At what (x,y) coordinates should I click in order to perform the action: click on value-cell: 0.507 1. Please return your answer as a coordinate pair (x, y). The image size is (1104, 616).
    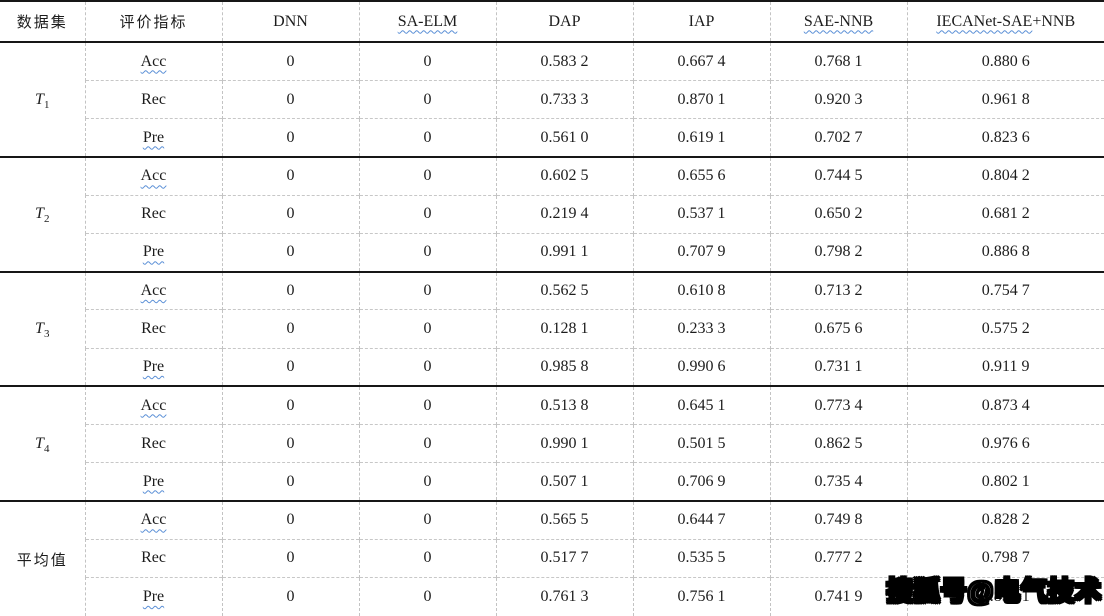
    Looking at the image, I should click on (565, 482).